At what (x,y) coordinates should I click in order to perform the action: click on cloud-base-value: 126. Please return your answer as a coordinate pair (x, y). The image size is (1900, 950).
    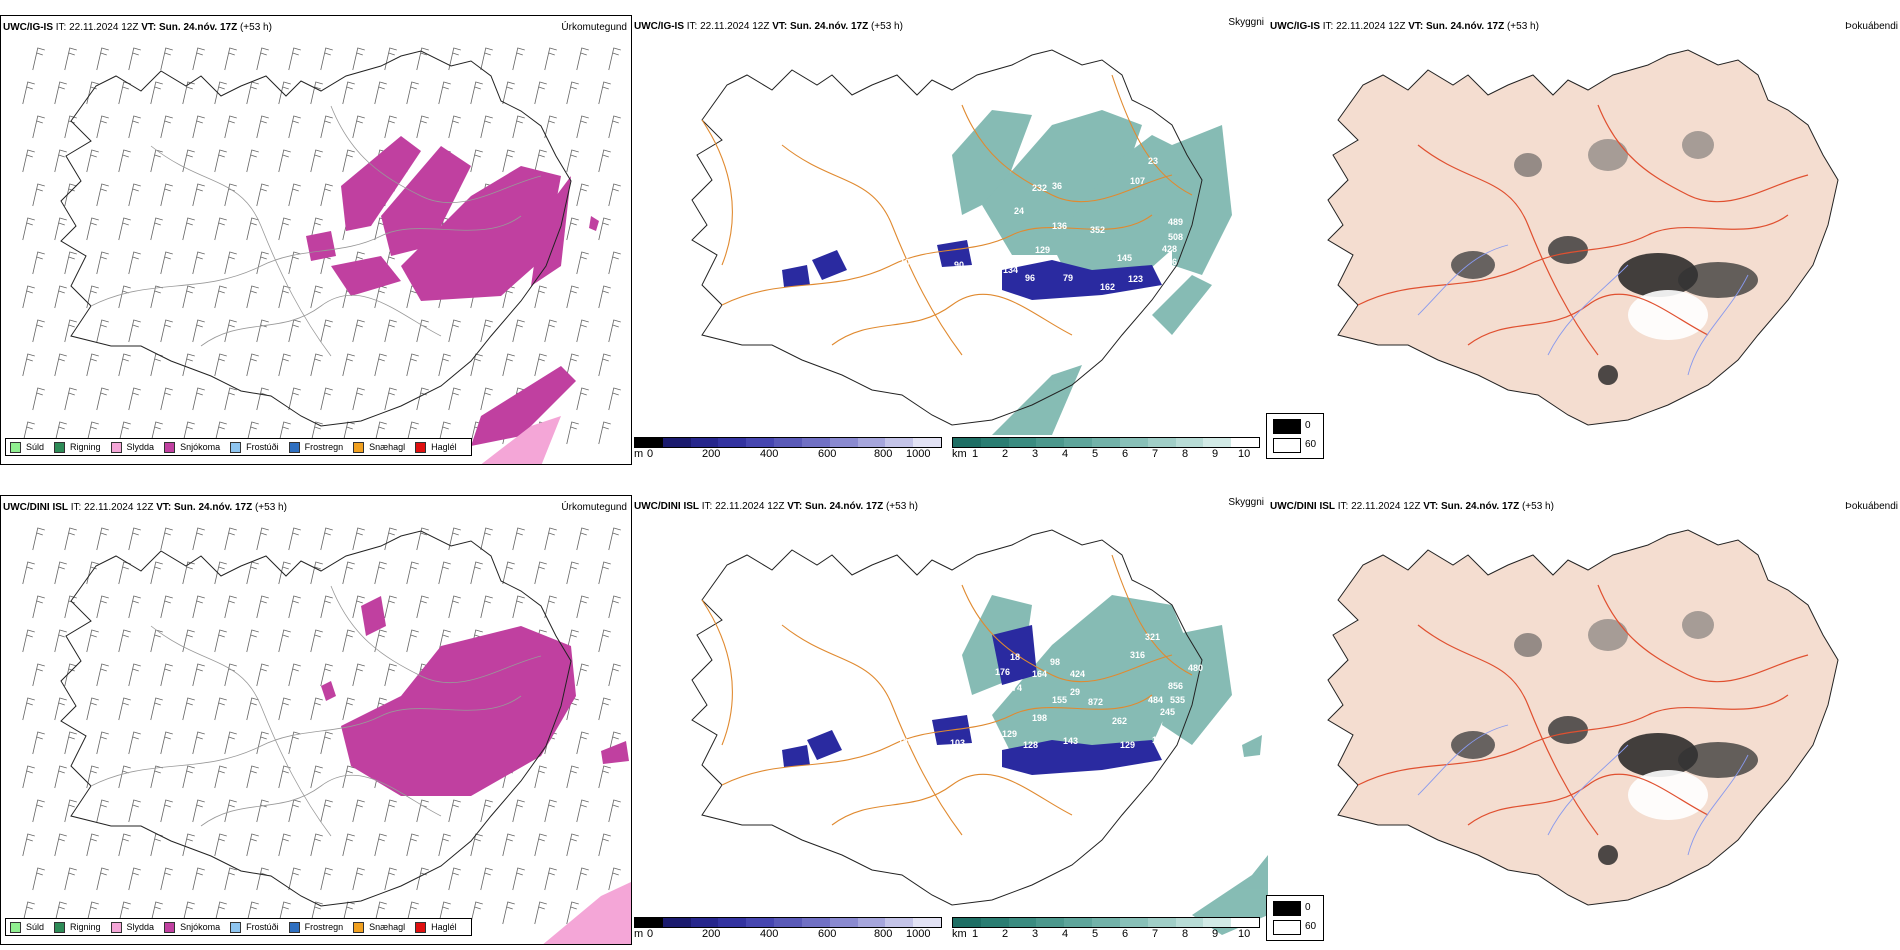
    Looking at the image, I should click on (905, 742).